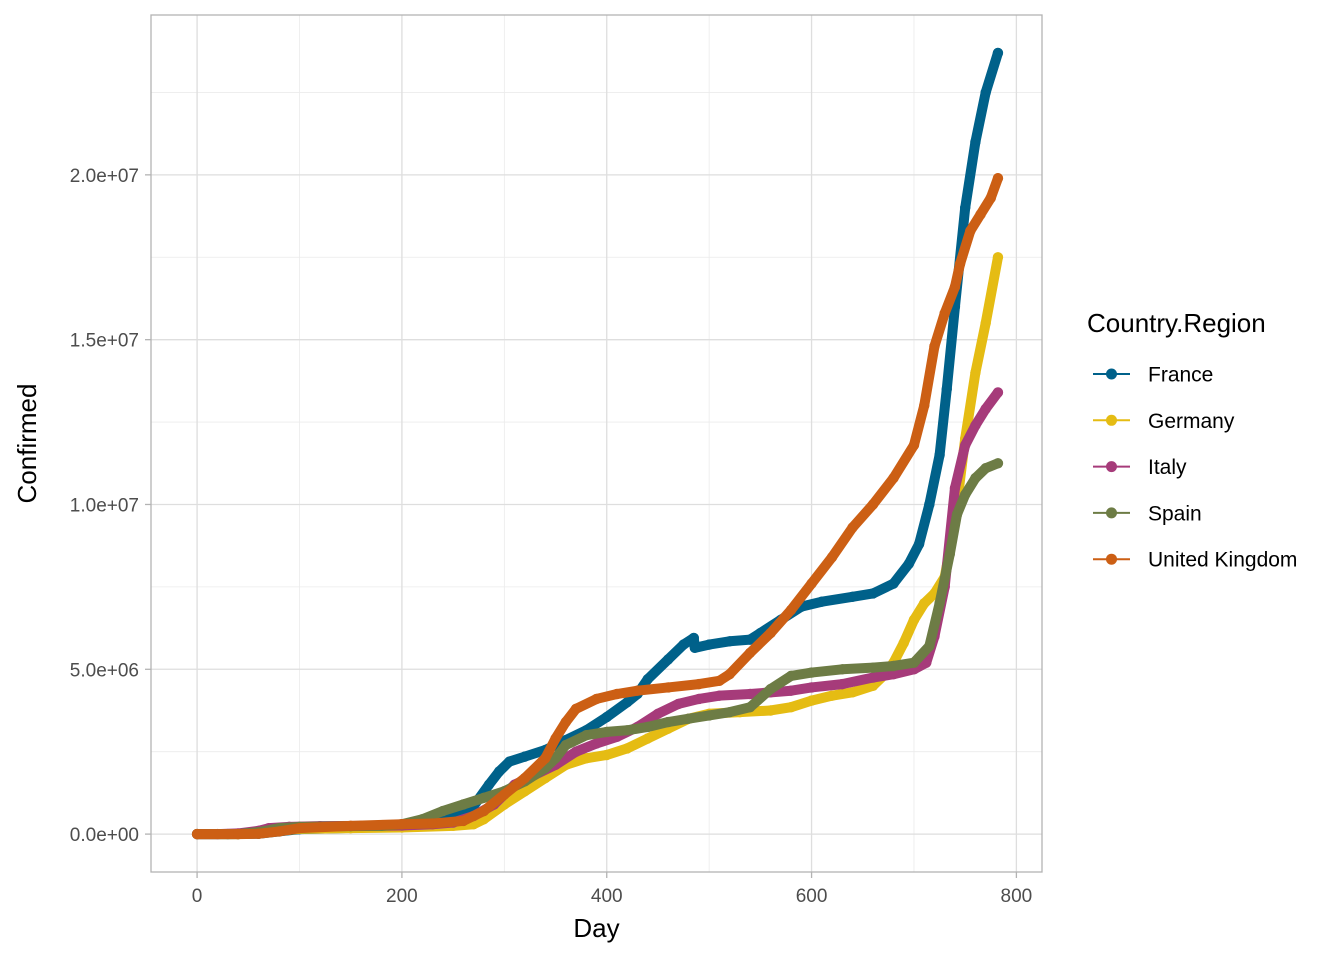 The width and height of the screenshot is (1344, 960). I want to click on y-tick-label: 0.0e+00, so click(104, 835).